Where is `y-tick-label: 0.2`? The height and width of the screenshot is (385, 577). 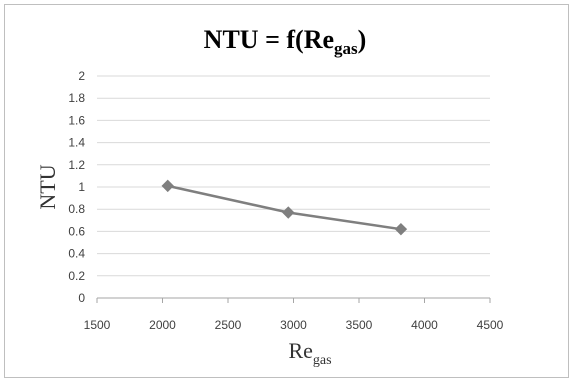
y-tick-label: 0.2 is located at coordinates (76, 276).